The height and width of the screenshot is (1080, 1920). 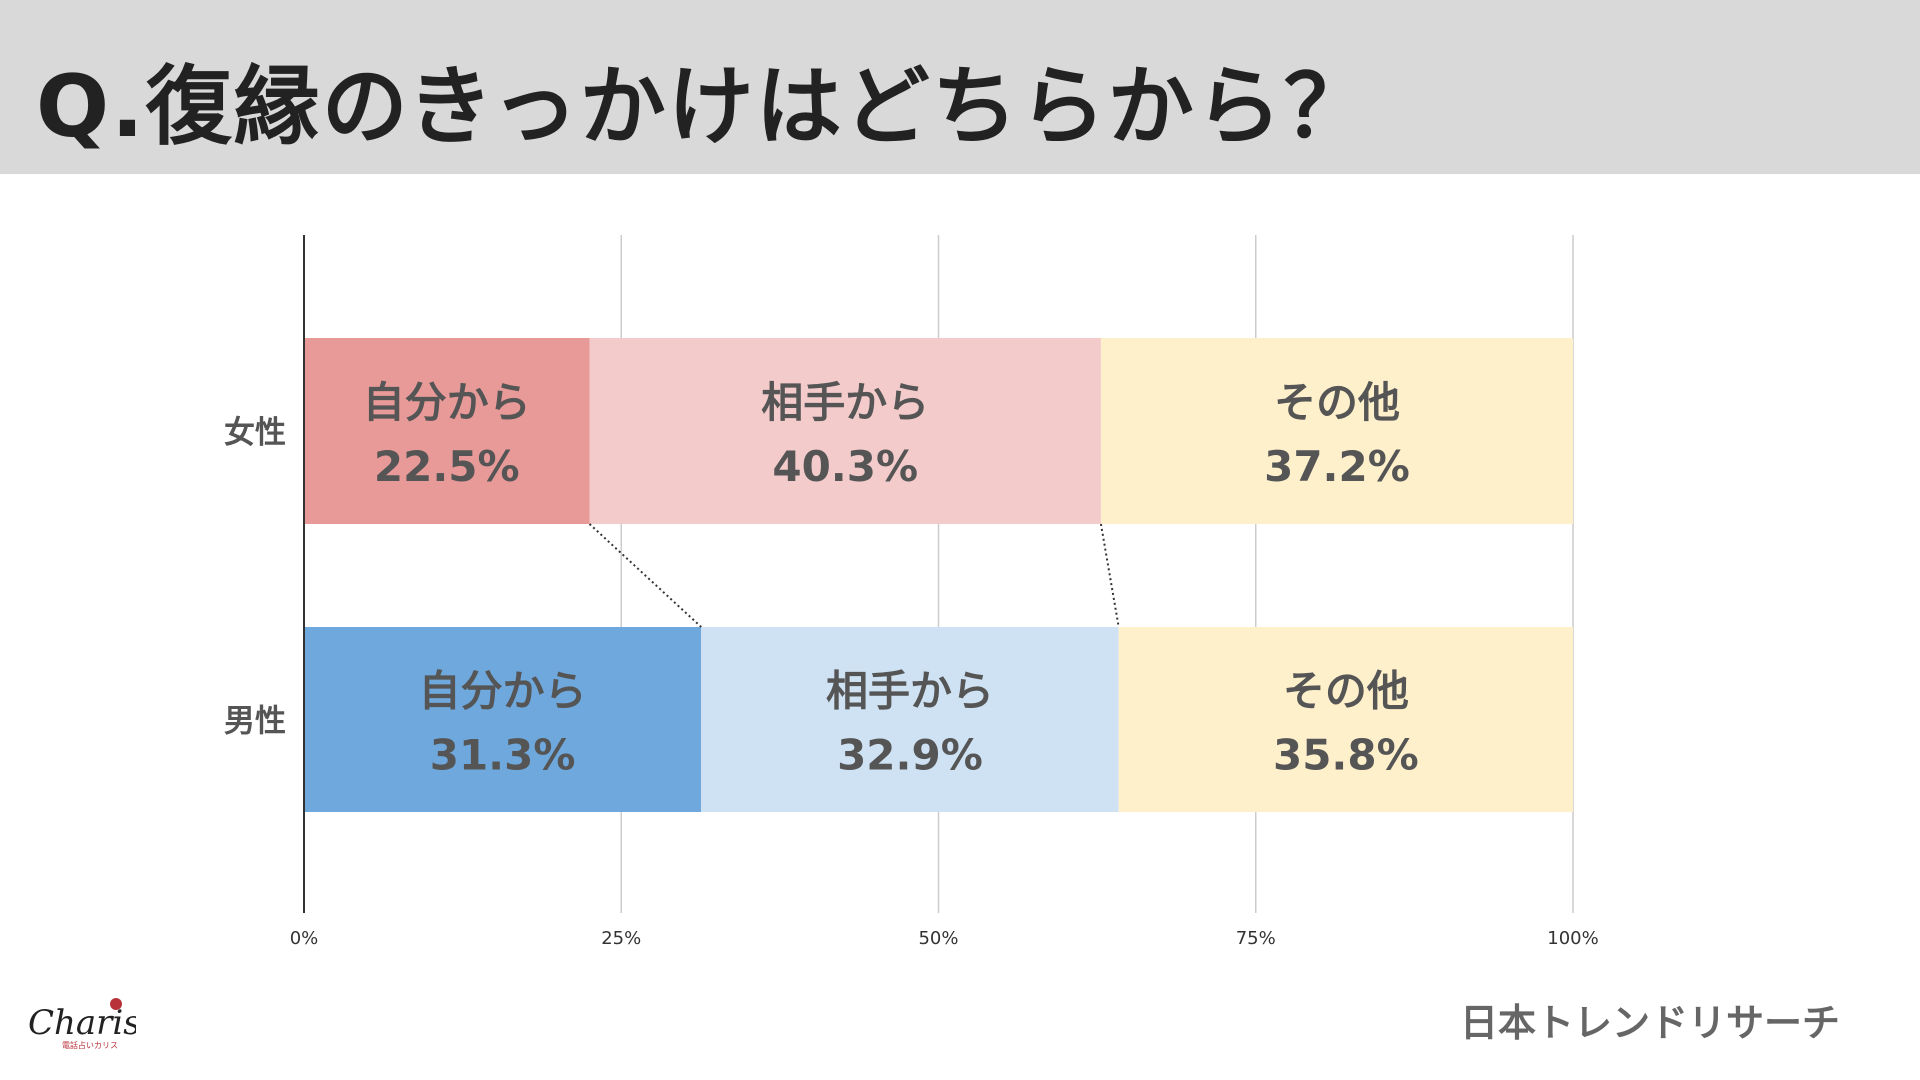 What do you see at coordinates (1337, 466) in the screenshot?
I see `segment-value-label: 37.2%` at bounding box center [1337, 466].